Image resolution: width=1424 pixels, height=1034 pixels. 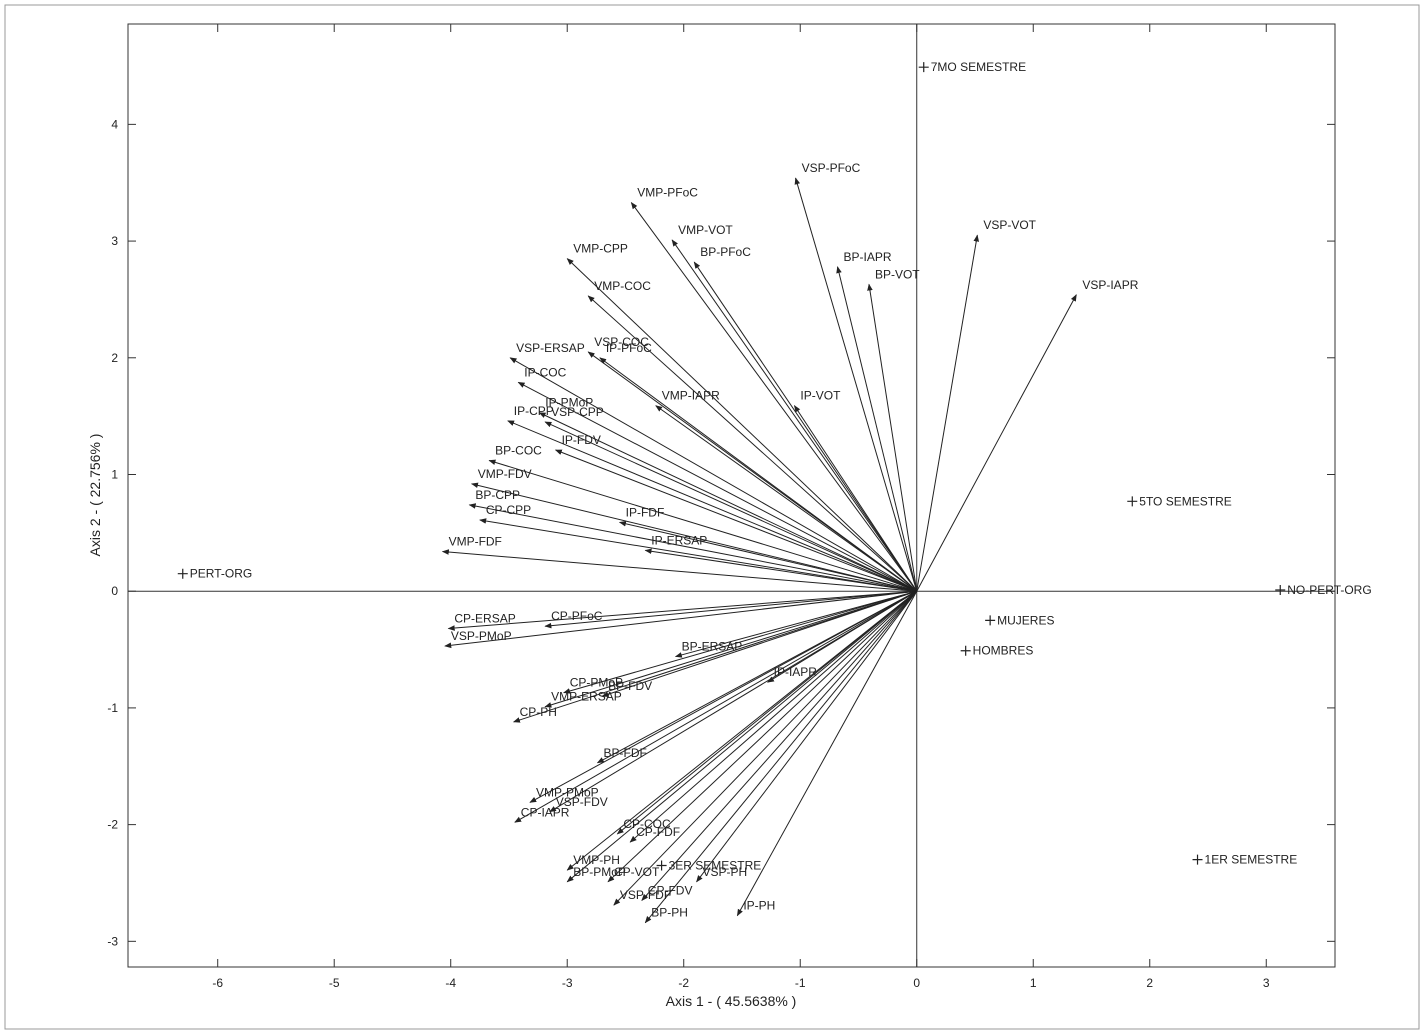 What do you see at coordinates (1185, 501) in the screenshot?
I see `point-label: 5TO SEMESTRE` at bounding box center [1185, 501].